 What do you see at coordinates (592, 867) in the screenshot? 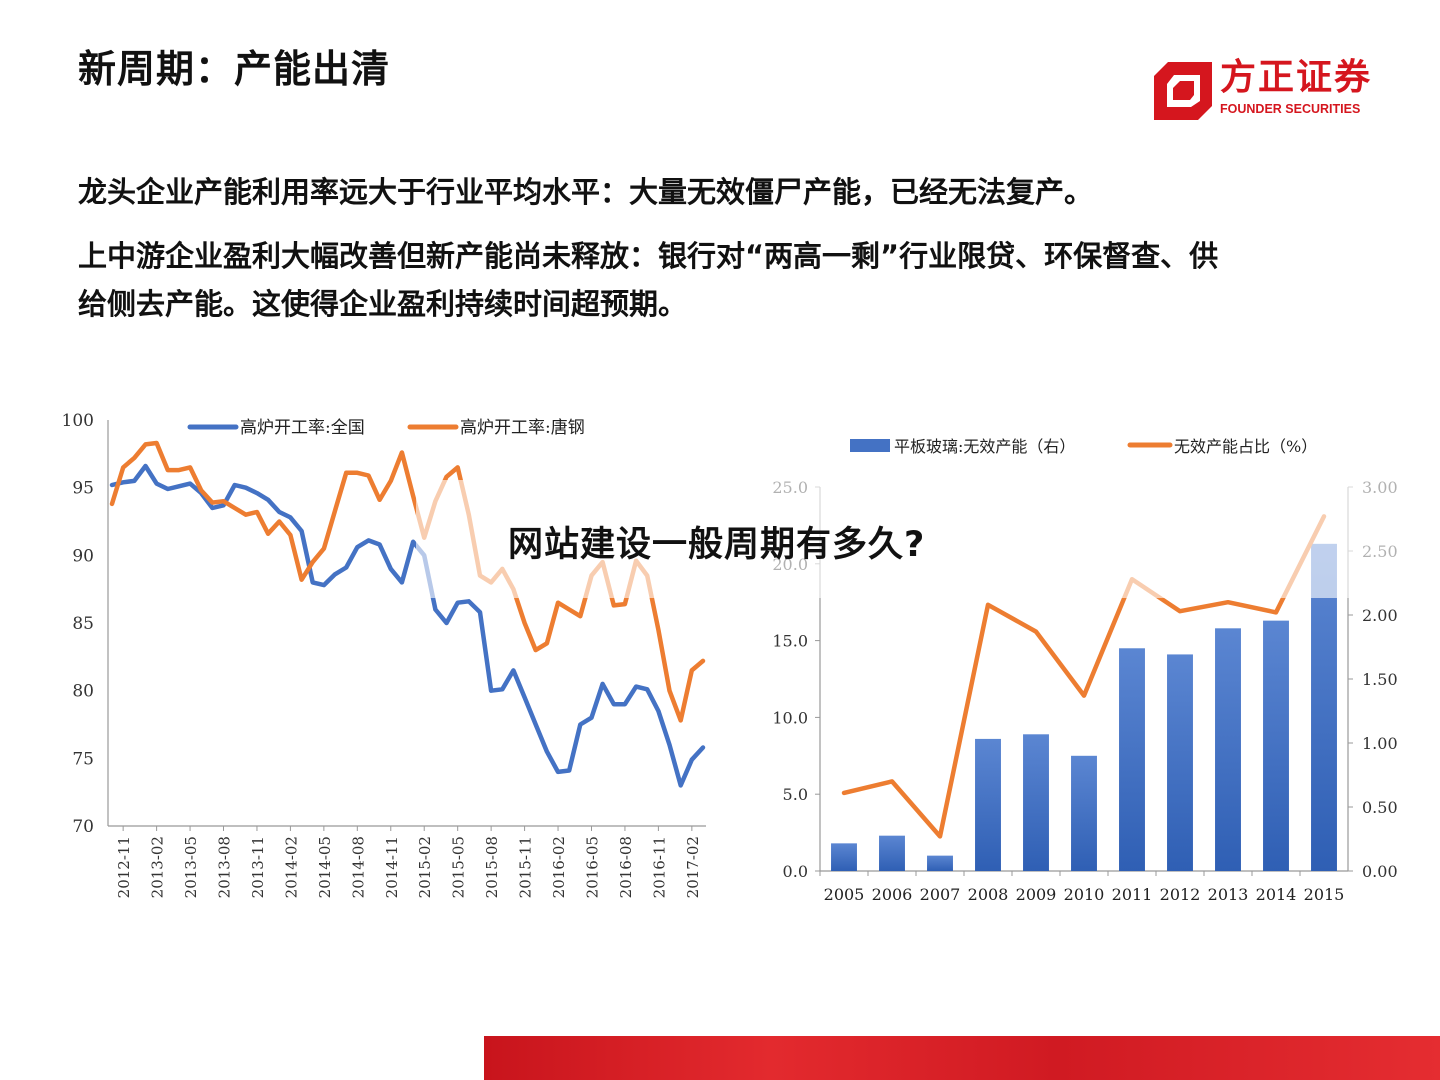
I see `x-tick-label: 2016-05` at bounding box center [592, 867].